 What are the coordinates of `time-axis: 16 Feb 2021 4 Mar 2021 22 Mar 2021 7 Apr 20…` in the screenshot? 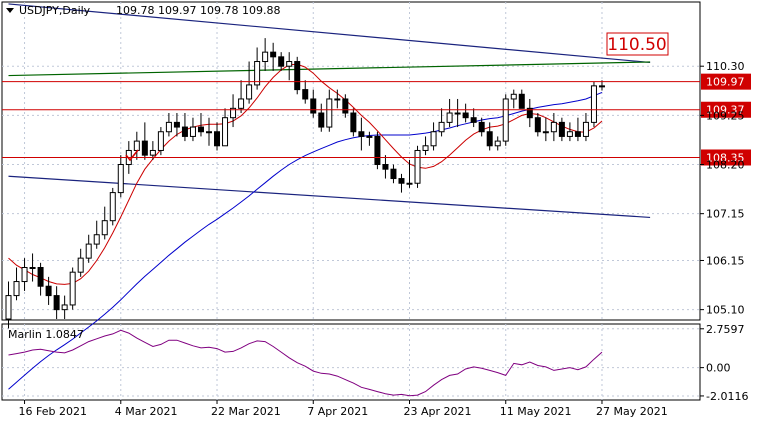 It's located at (343, 409).